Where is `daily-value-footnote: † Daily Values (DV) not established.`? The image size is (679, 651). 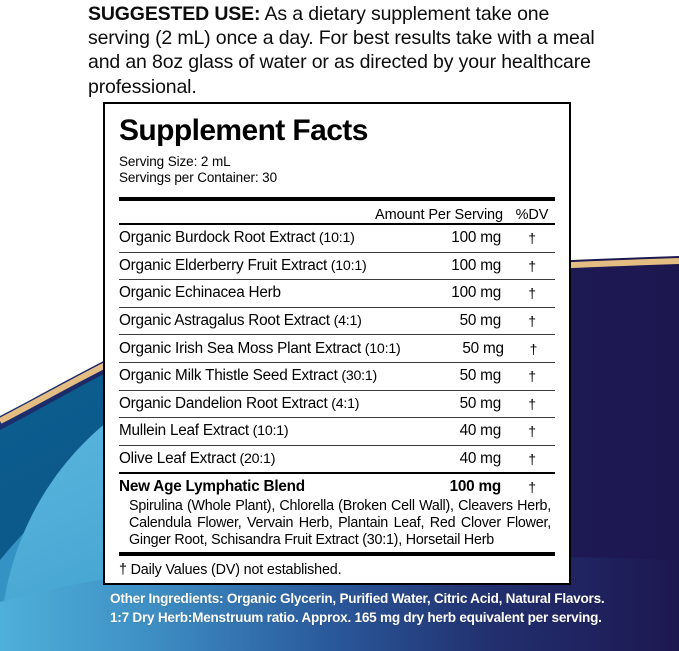
daily-value-footnote: † Daily Values (DV) not established. is located at coordinates (230, 570).